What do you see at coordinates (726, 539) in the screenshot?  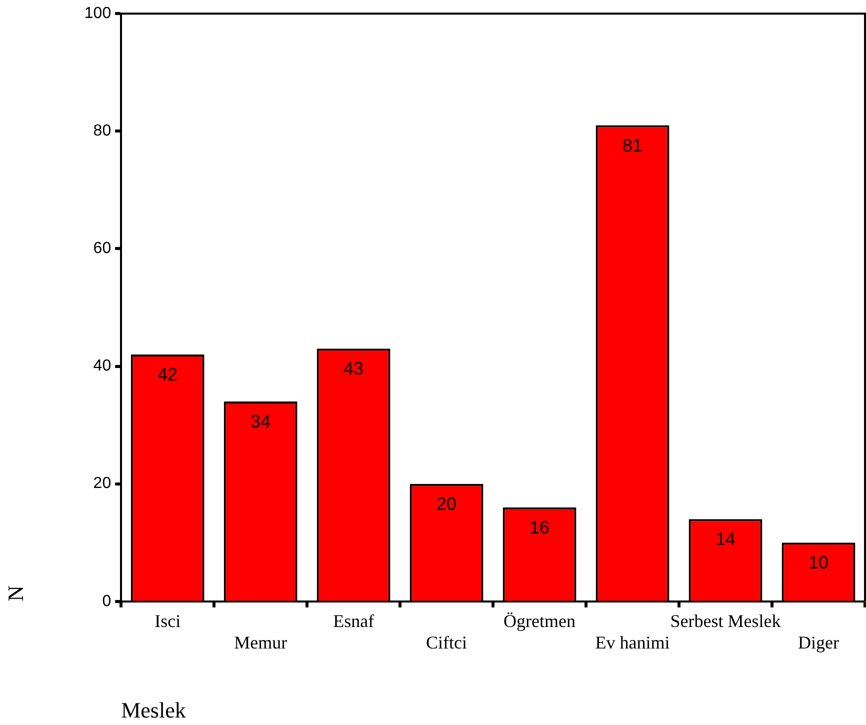 I see `data-label: 14` at bounding box center [726, 539].